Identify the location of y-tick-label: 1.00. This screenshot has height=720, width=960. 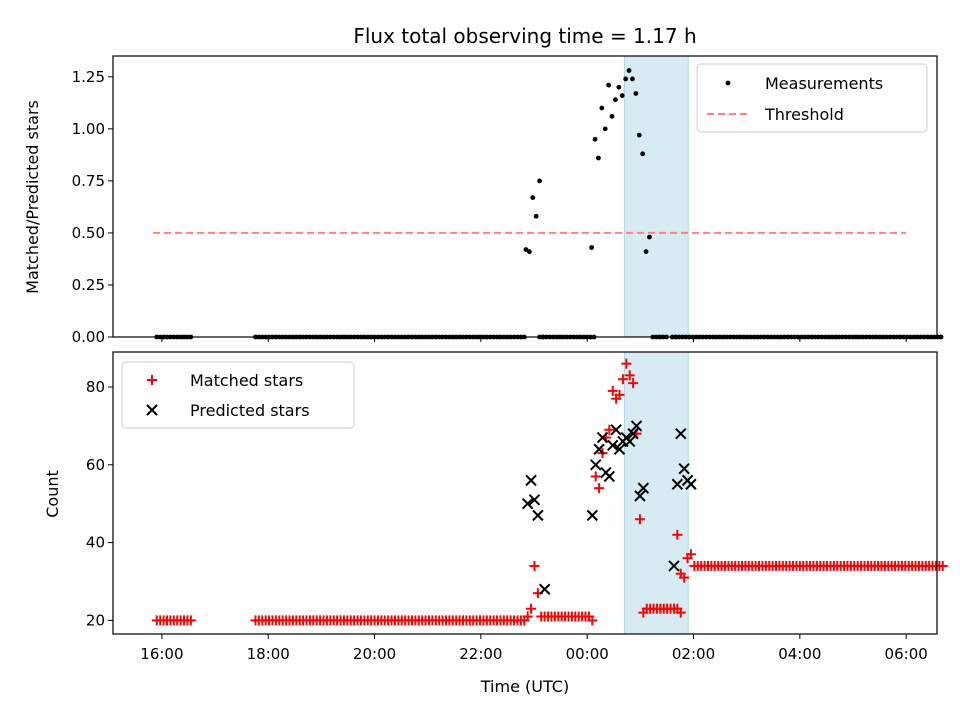
(88, 129).